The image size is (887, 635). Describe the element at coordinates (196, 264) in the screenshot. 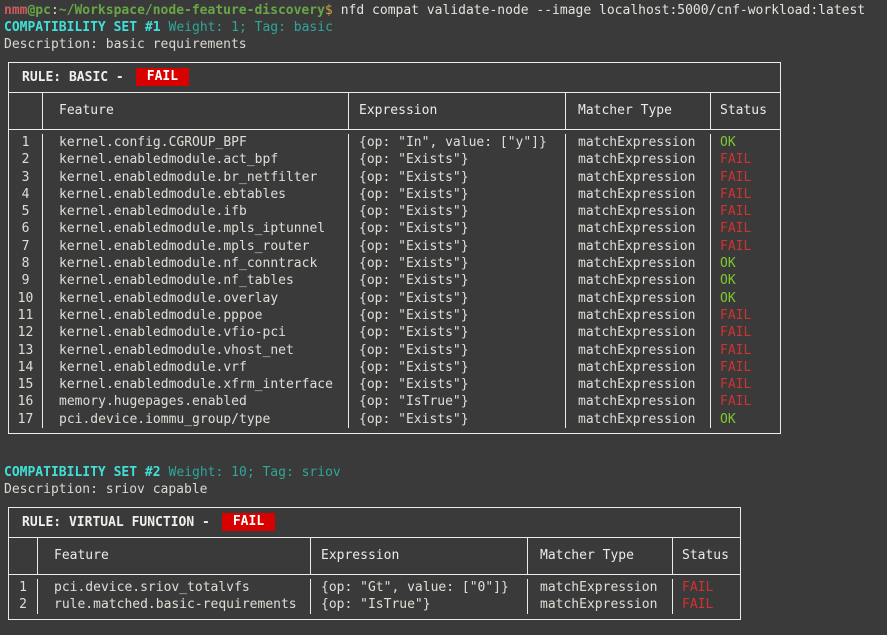

I see `cell-feature: kernel.enabledmodule.nf_conntrack` at that location.